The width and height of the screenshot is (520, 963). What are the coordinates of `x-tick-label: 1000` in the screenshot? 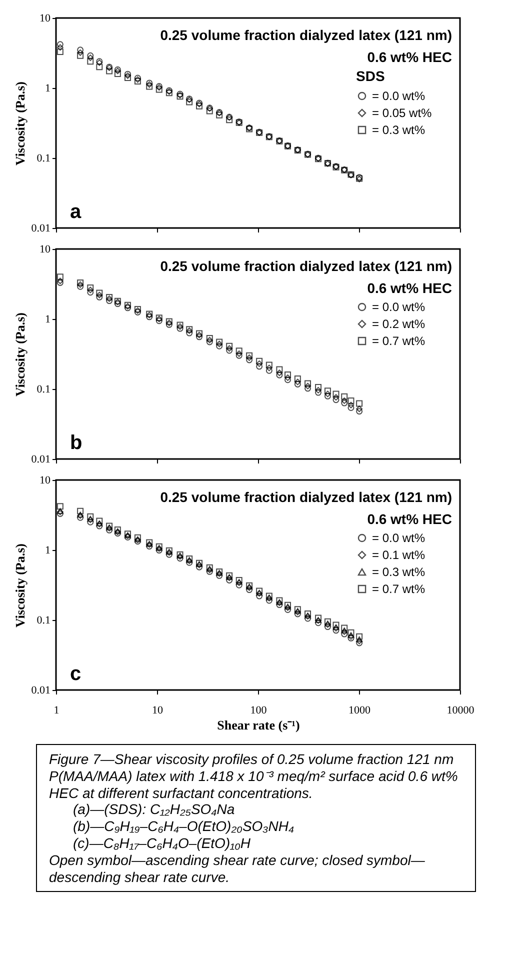 It's located at (359, 710).